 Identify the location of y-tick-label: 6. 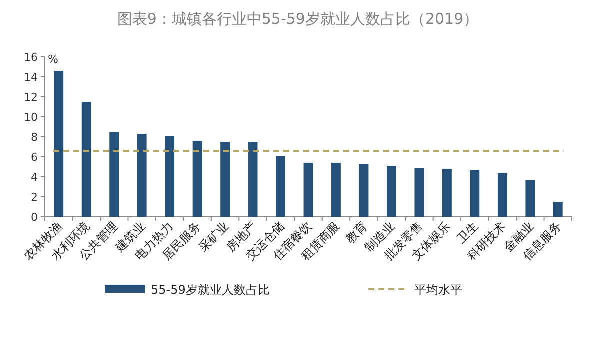
(34, 157).